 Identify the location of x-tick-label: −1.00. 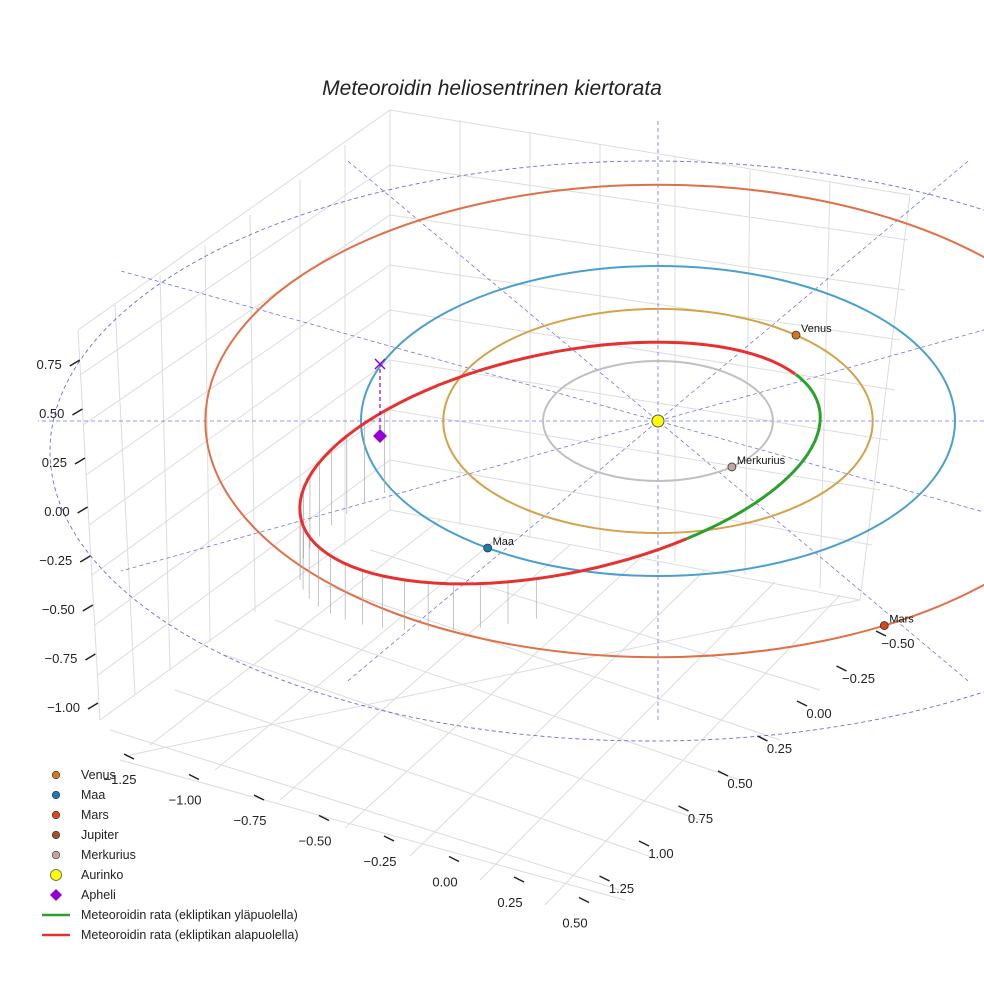
(185, 800).